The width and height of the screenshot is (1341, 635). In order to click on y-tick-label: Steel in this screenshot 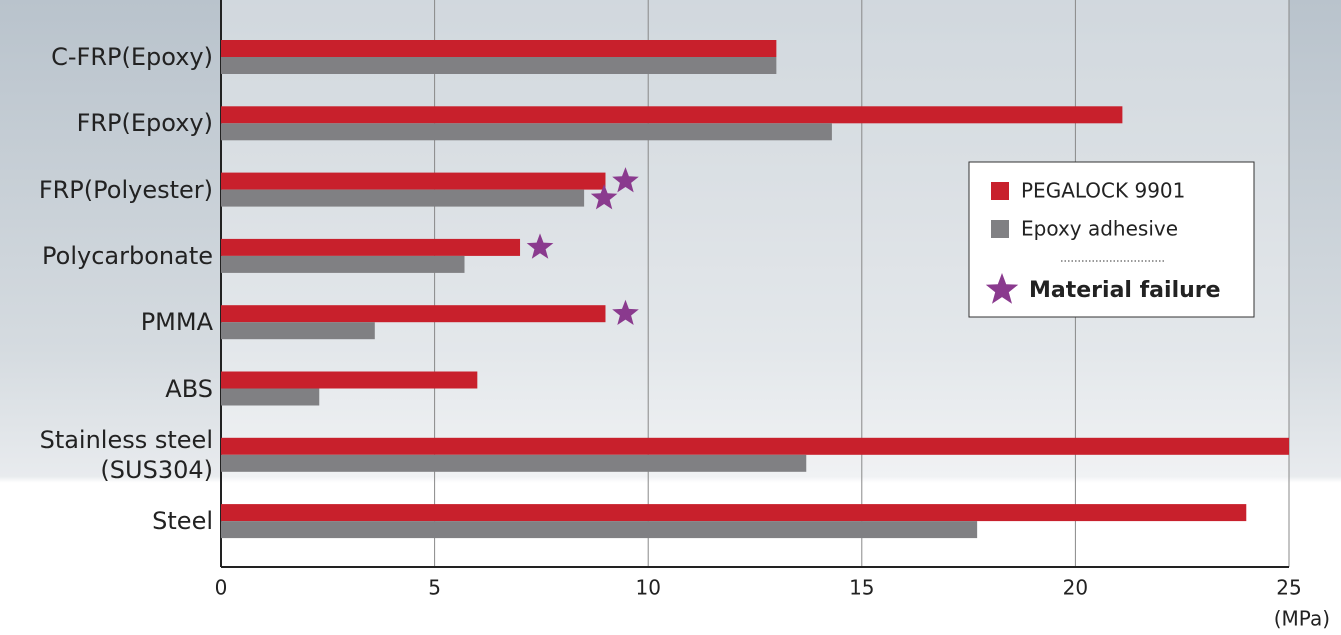, I will do `click(182, 521)`.